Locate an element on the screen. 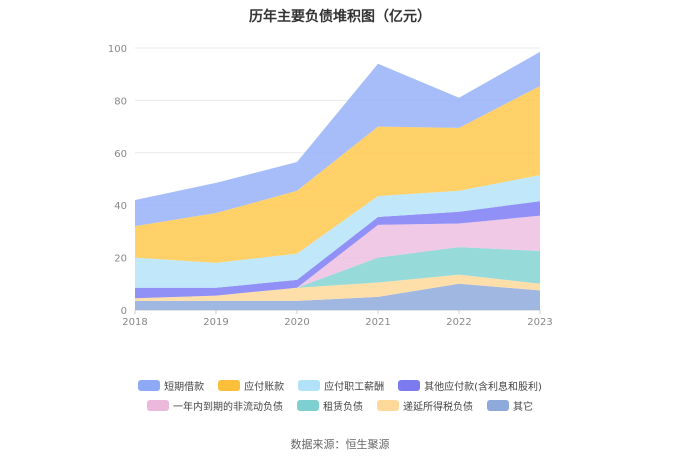  legend-item: 一年内到期的非流动负债 is located at coordinates (215, 405).